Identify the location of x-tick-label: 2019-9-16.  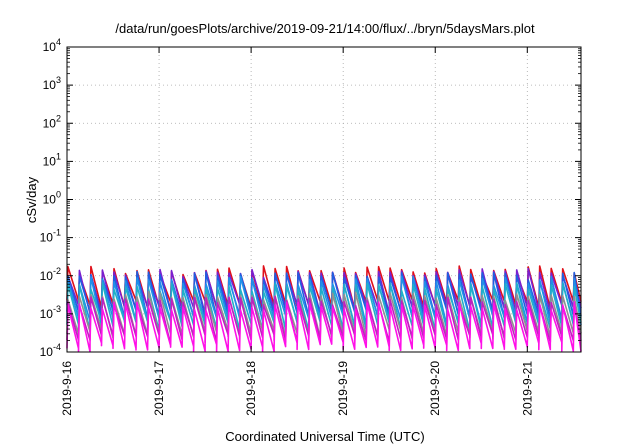
(67, 388).